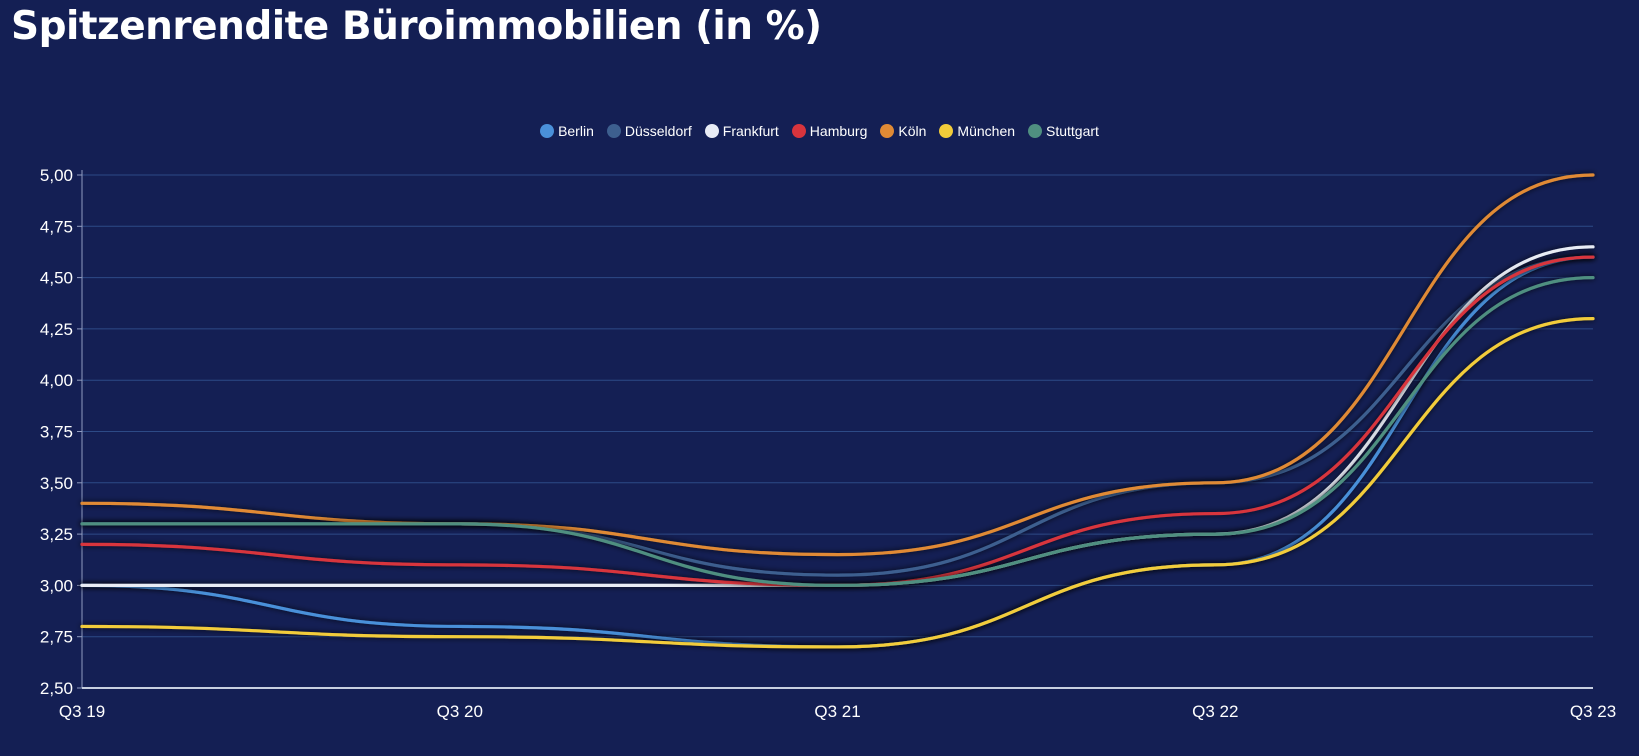 The width and height of the screenshot is (1639, 756). Describe the element at coordinates (658, 131) in the screenshot. I see `legend-label: Düsseldorf` at that location.